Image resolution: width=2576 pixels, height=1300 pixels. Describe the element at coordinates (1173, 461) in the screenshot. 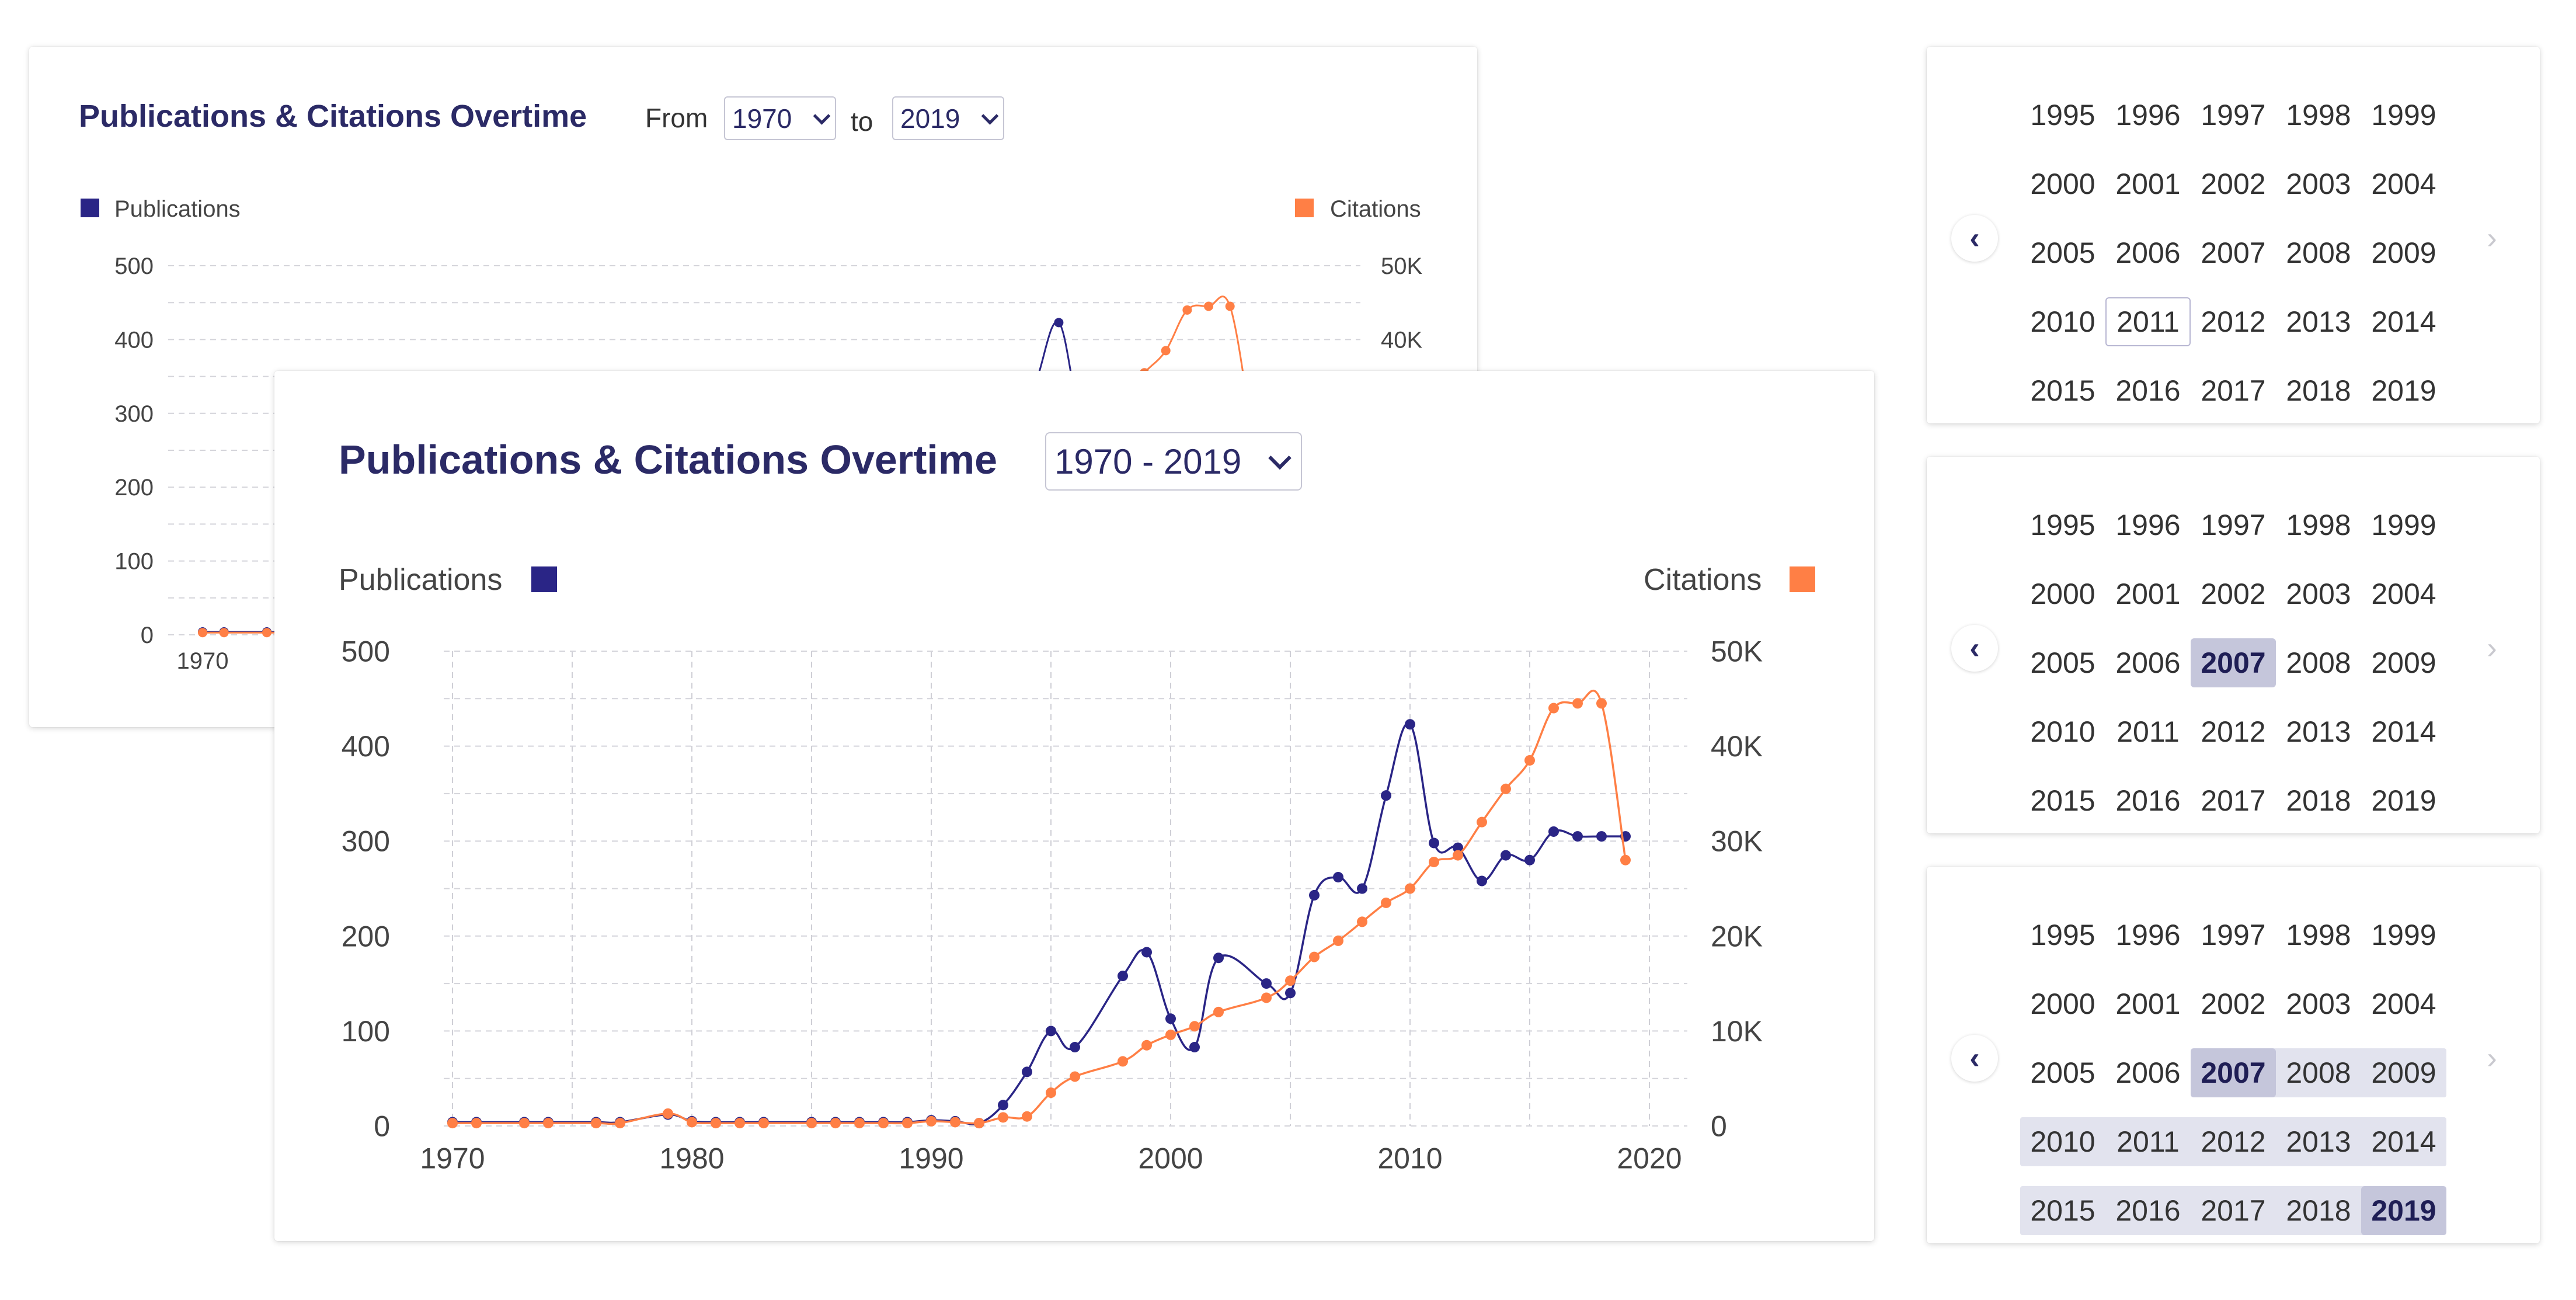

I see `year-range-select: 1970 - 2019` at that location.